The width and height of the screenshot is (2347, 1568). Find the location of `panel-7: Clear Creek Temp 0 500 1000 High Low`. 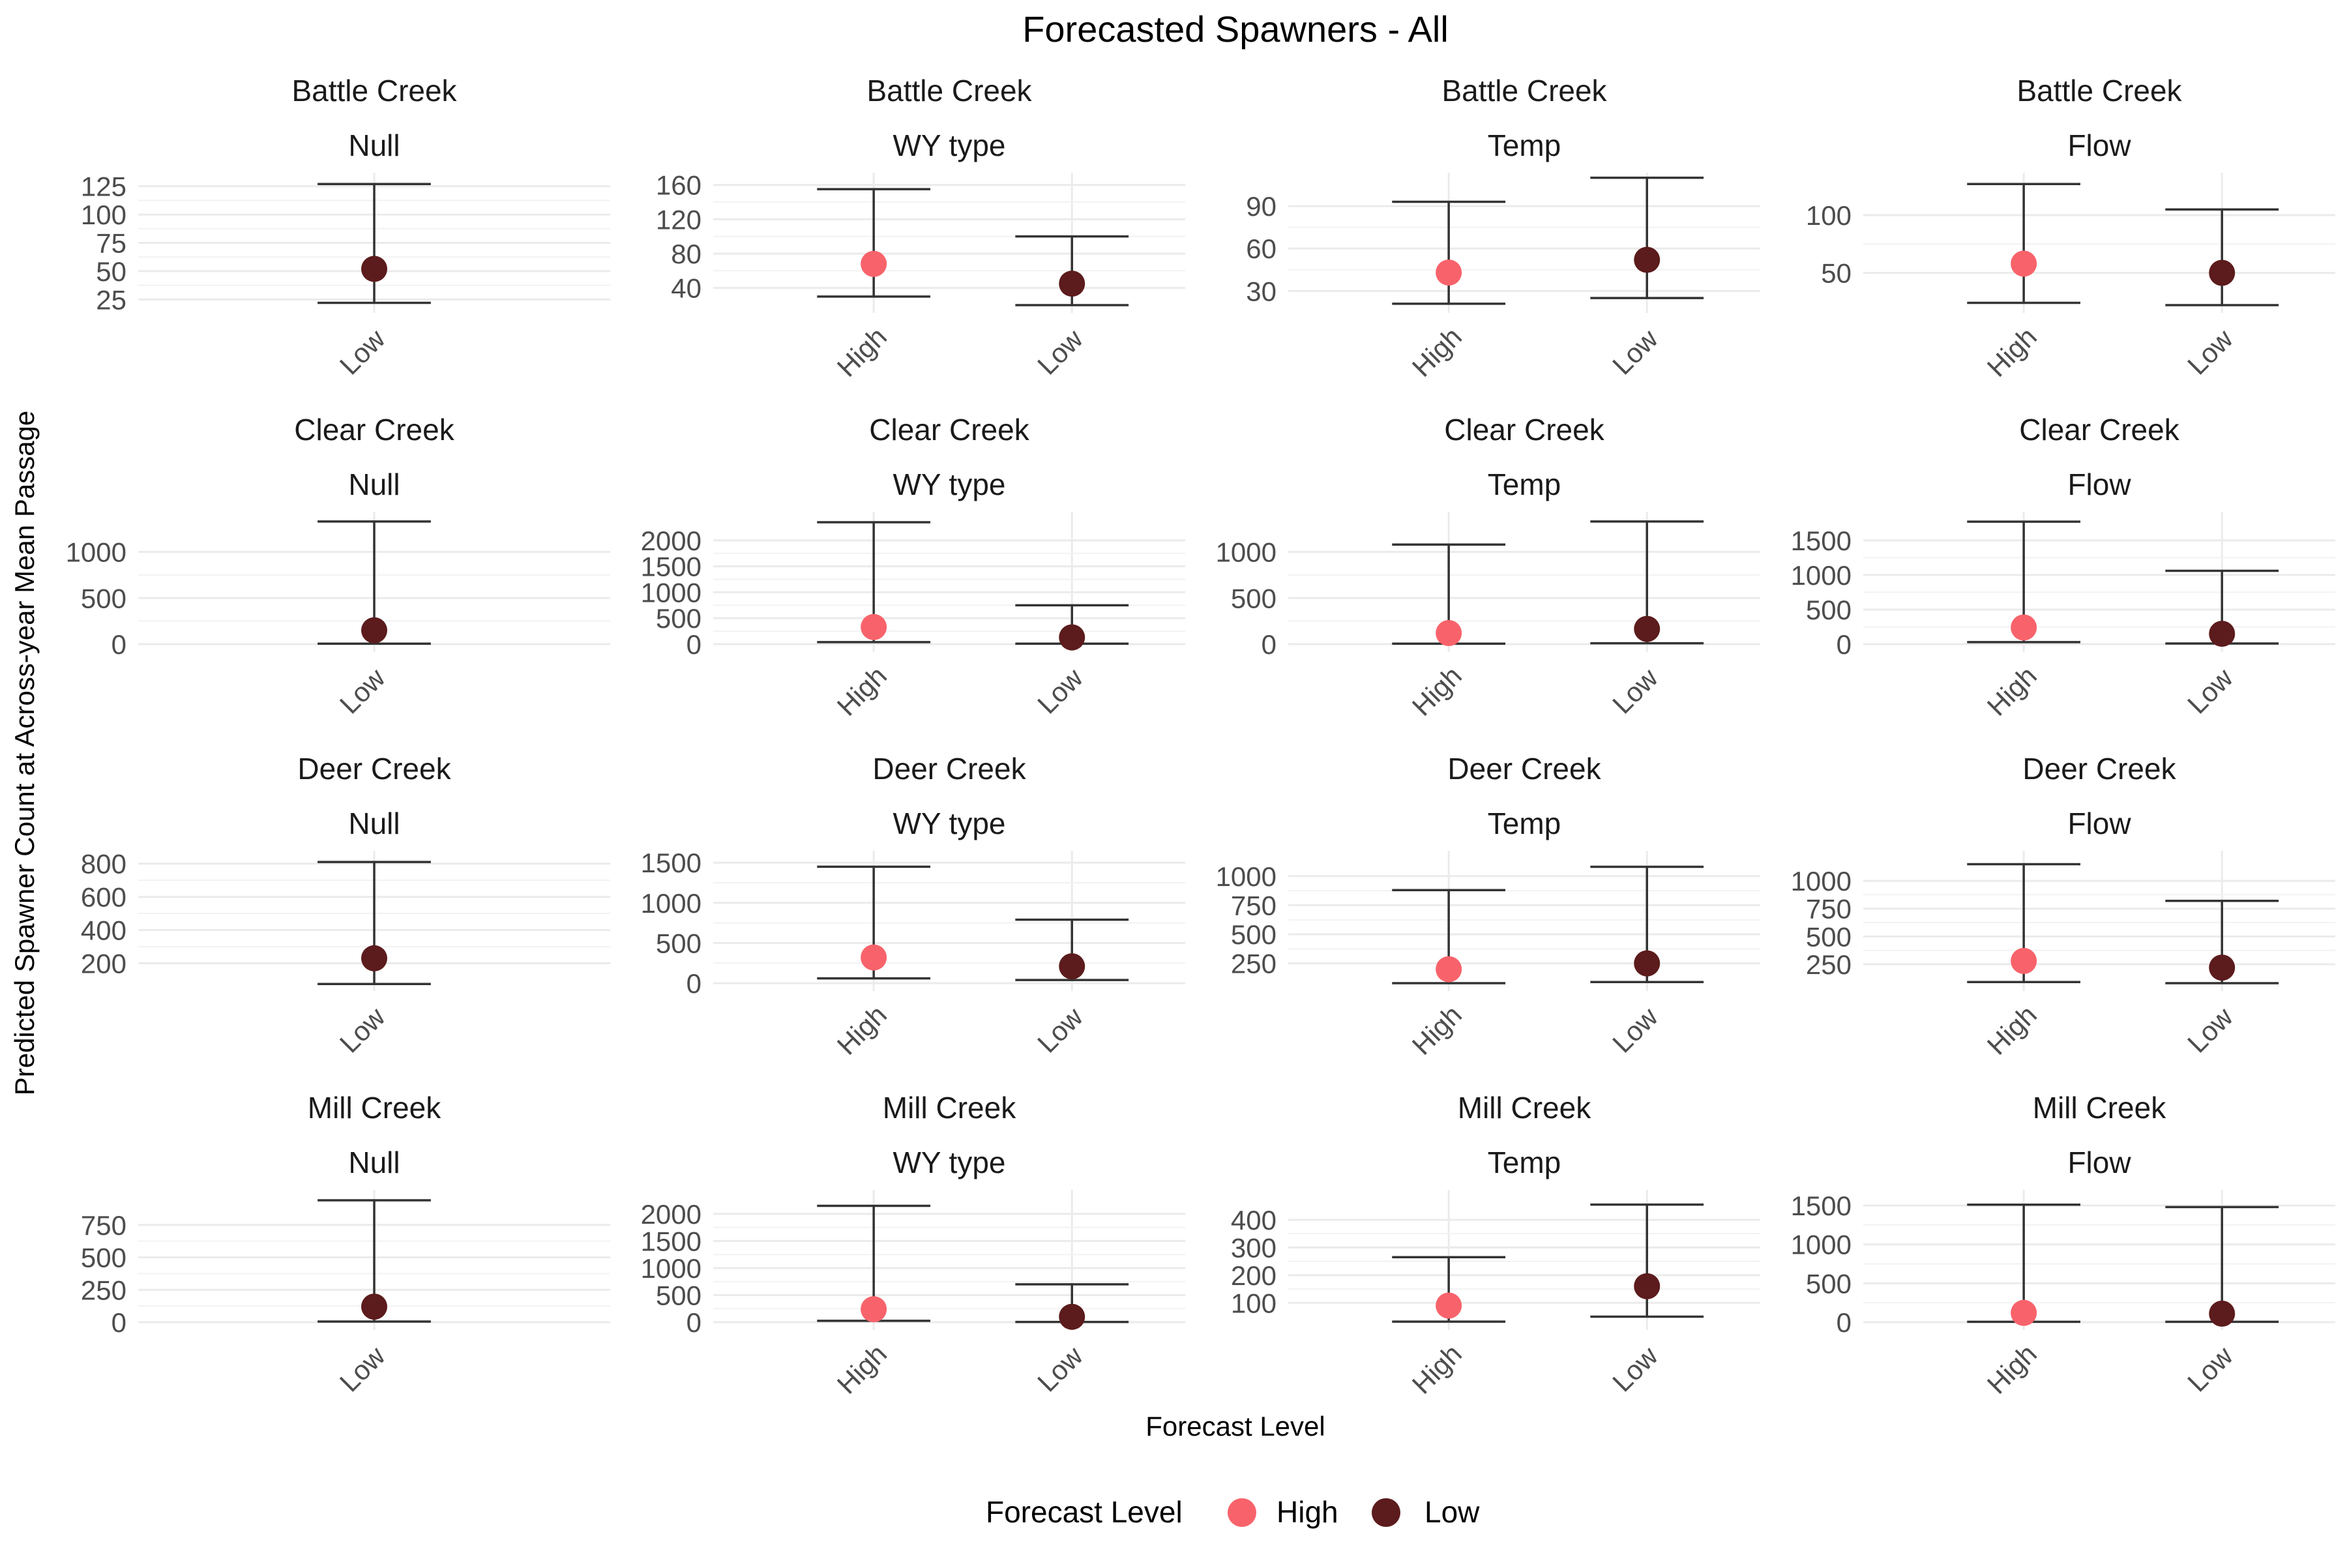

panel-7: Clear Creek Temp 0 500 1000 High Low is located at coordinates (1488, 567).